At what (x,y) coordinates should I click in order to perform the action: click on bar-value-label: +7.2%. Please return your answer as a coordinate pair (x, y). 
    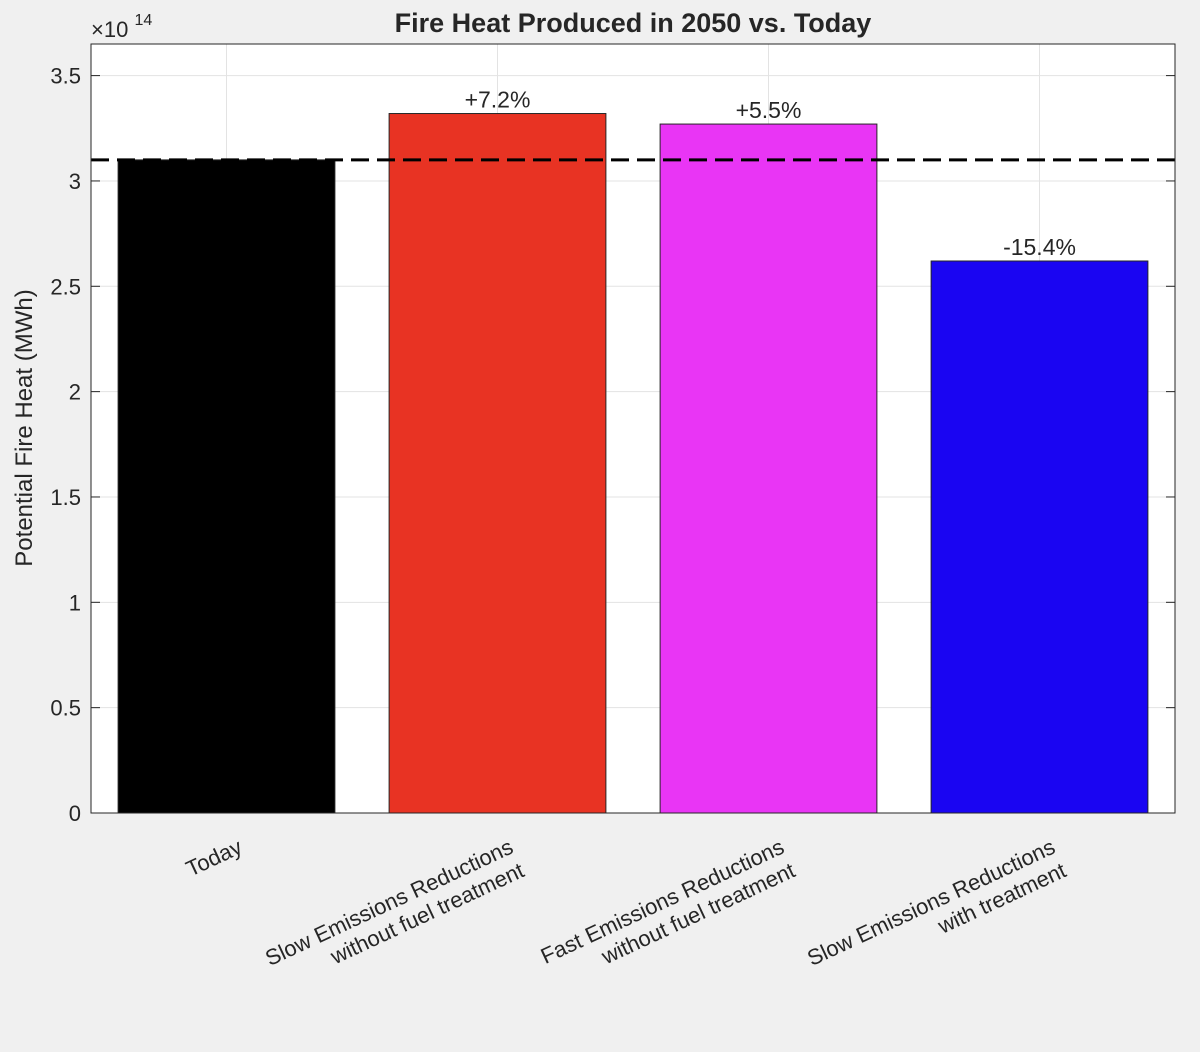
    Looking at the image, I should click on (498, 100).